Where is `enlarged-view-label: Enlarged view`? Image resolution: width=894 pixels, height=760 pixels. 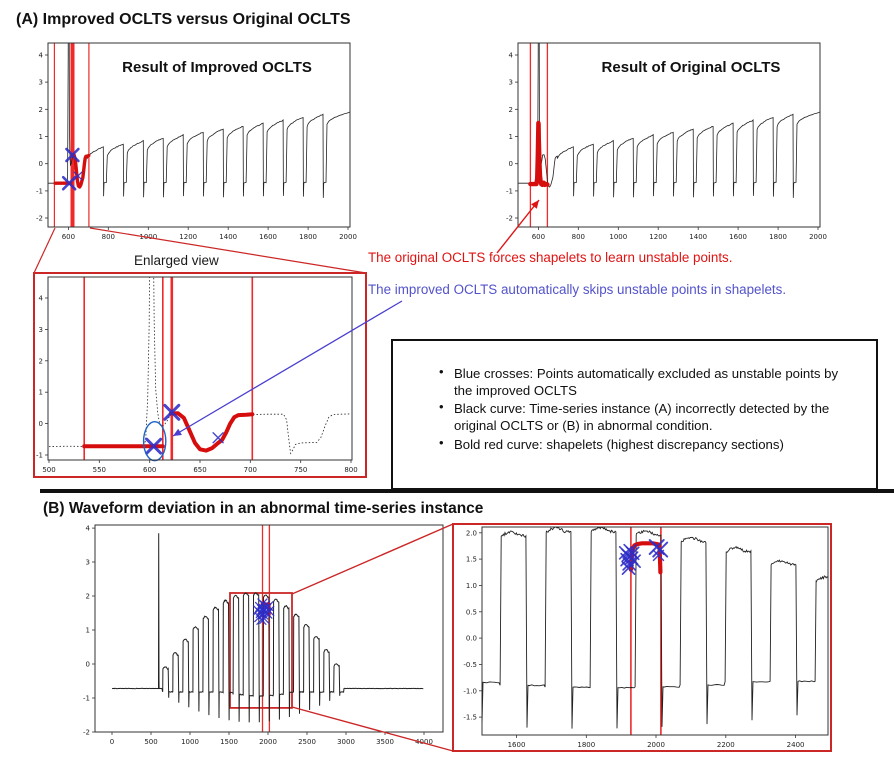
enlarged-view-label: Enlarged view is located at coordinates (176, 260).